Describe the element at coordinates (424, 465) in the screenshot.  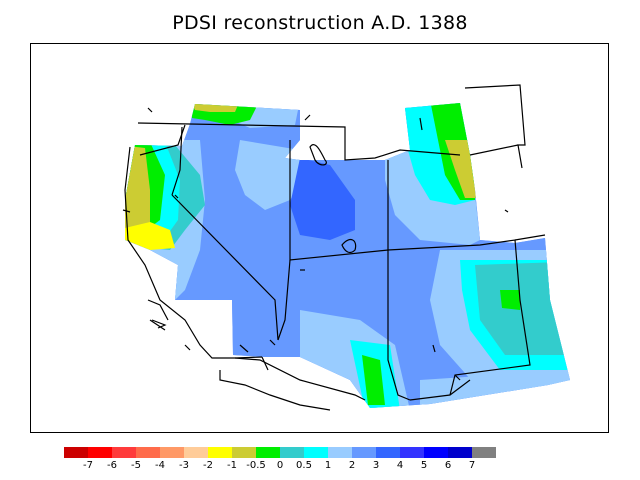
I see `legend-label: 5` at that location.